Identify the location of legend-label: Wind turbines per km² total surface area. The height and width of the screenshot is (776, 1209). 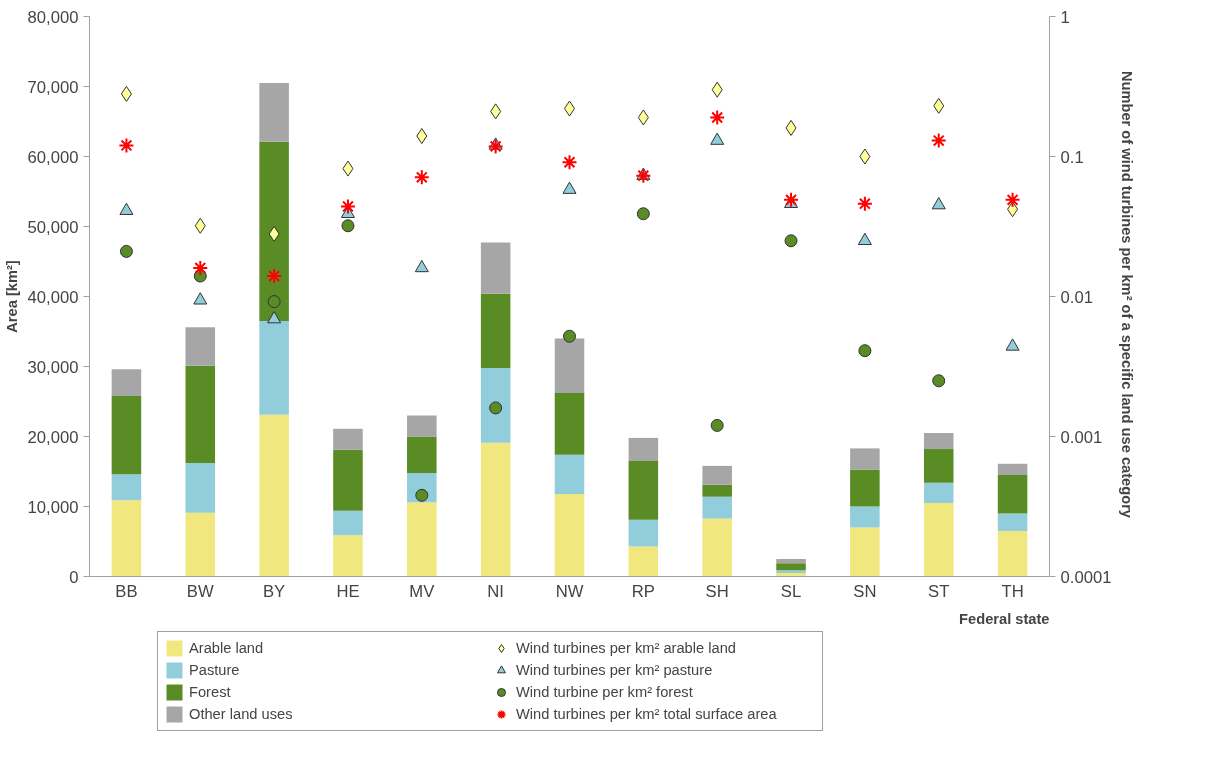
(647, 714).